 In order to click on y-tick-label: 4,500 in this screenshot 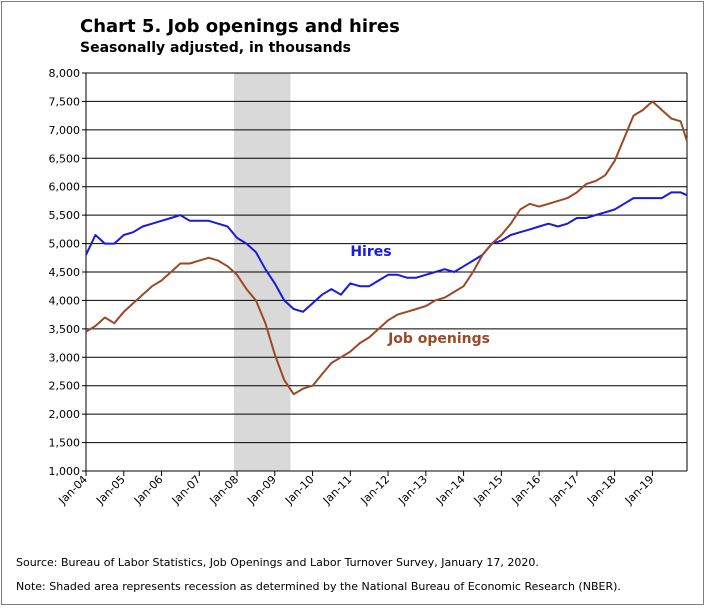, I will do `click(65, 272)`.